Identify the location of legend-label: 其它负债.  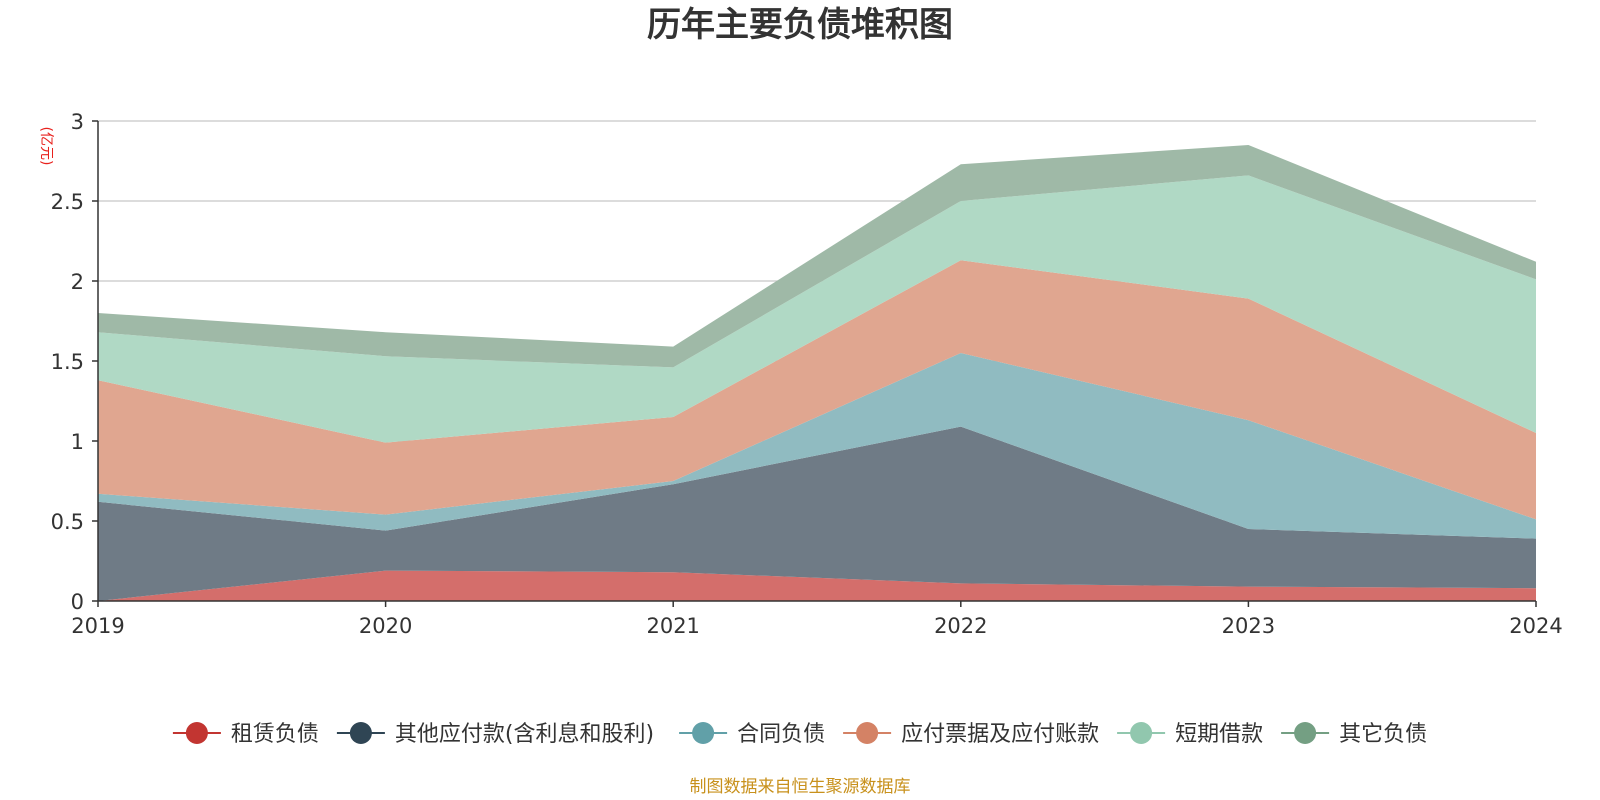
(1383, 734).